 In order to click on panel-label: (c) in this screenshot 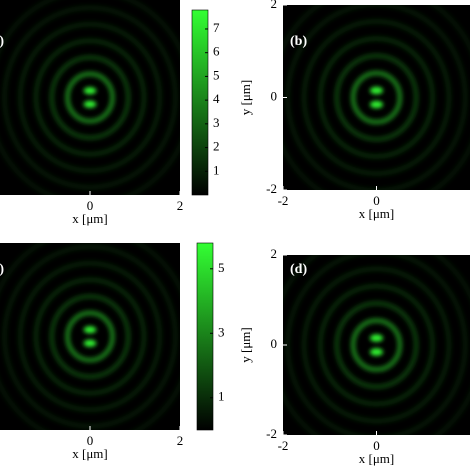, I will do `click(2, 269)`.